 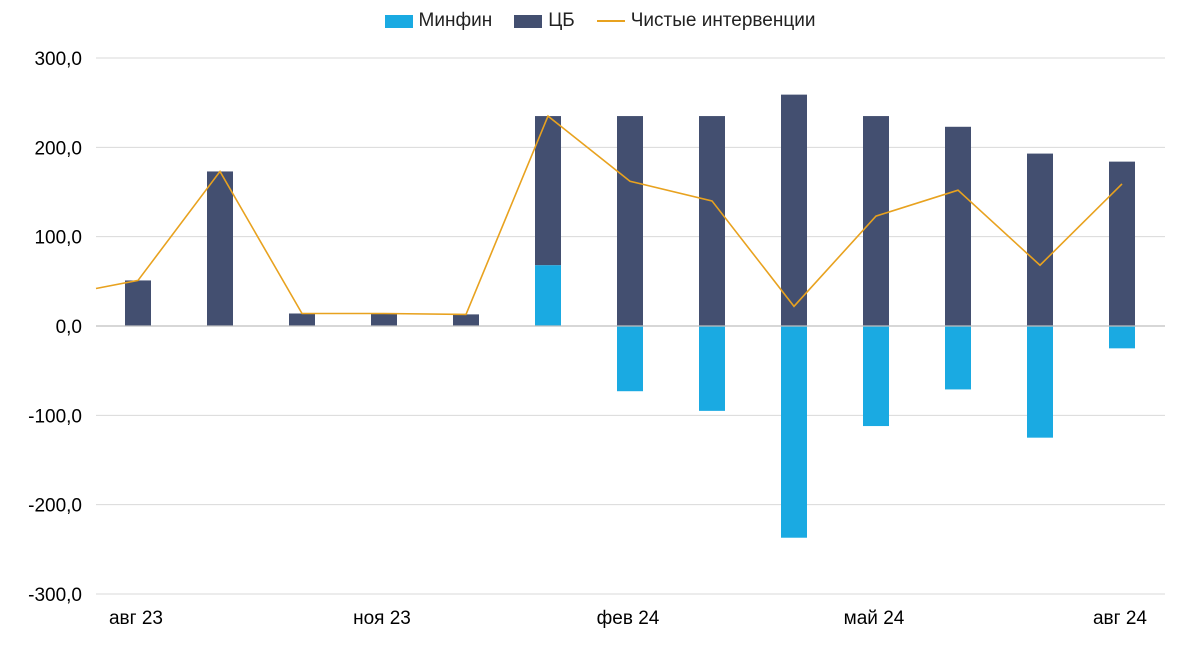 What do you see at coordinates (544, 21) in the screenshot?
I see `legend-item-cb: ЦБ` at bounding box center [544, 21].